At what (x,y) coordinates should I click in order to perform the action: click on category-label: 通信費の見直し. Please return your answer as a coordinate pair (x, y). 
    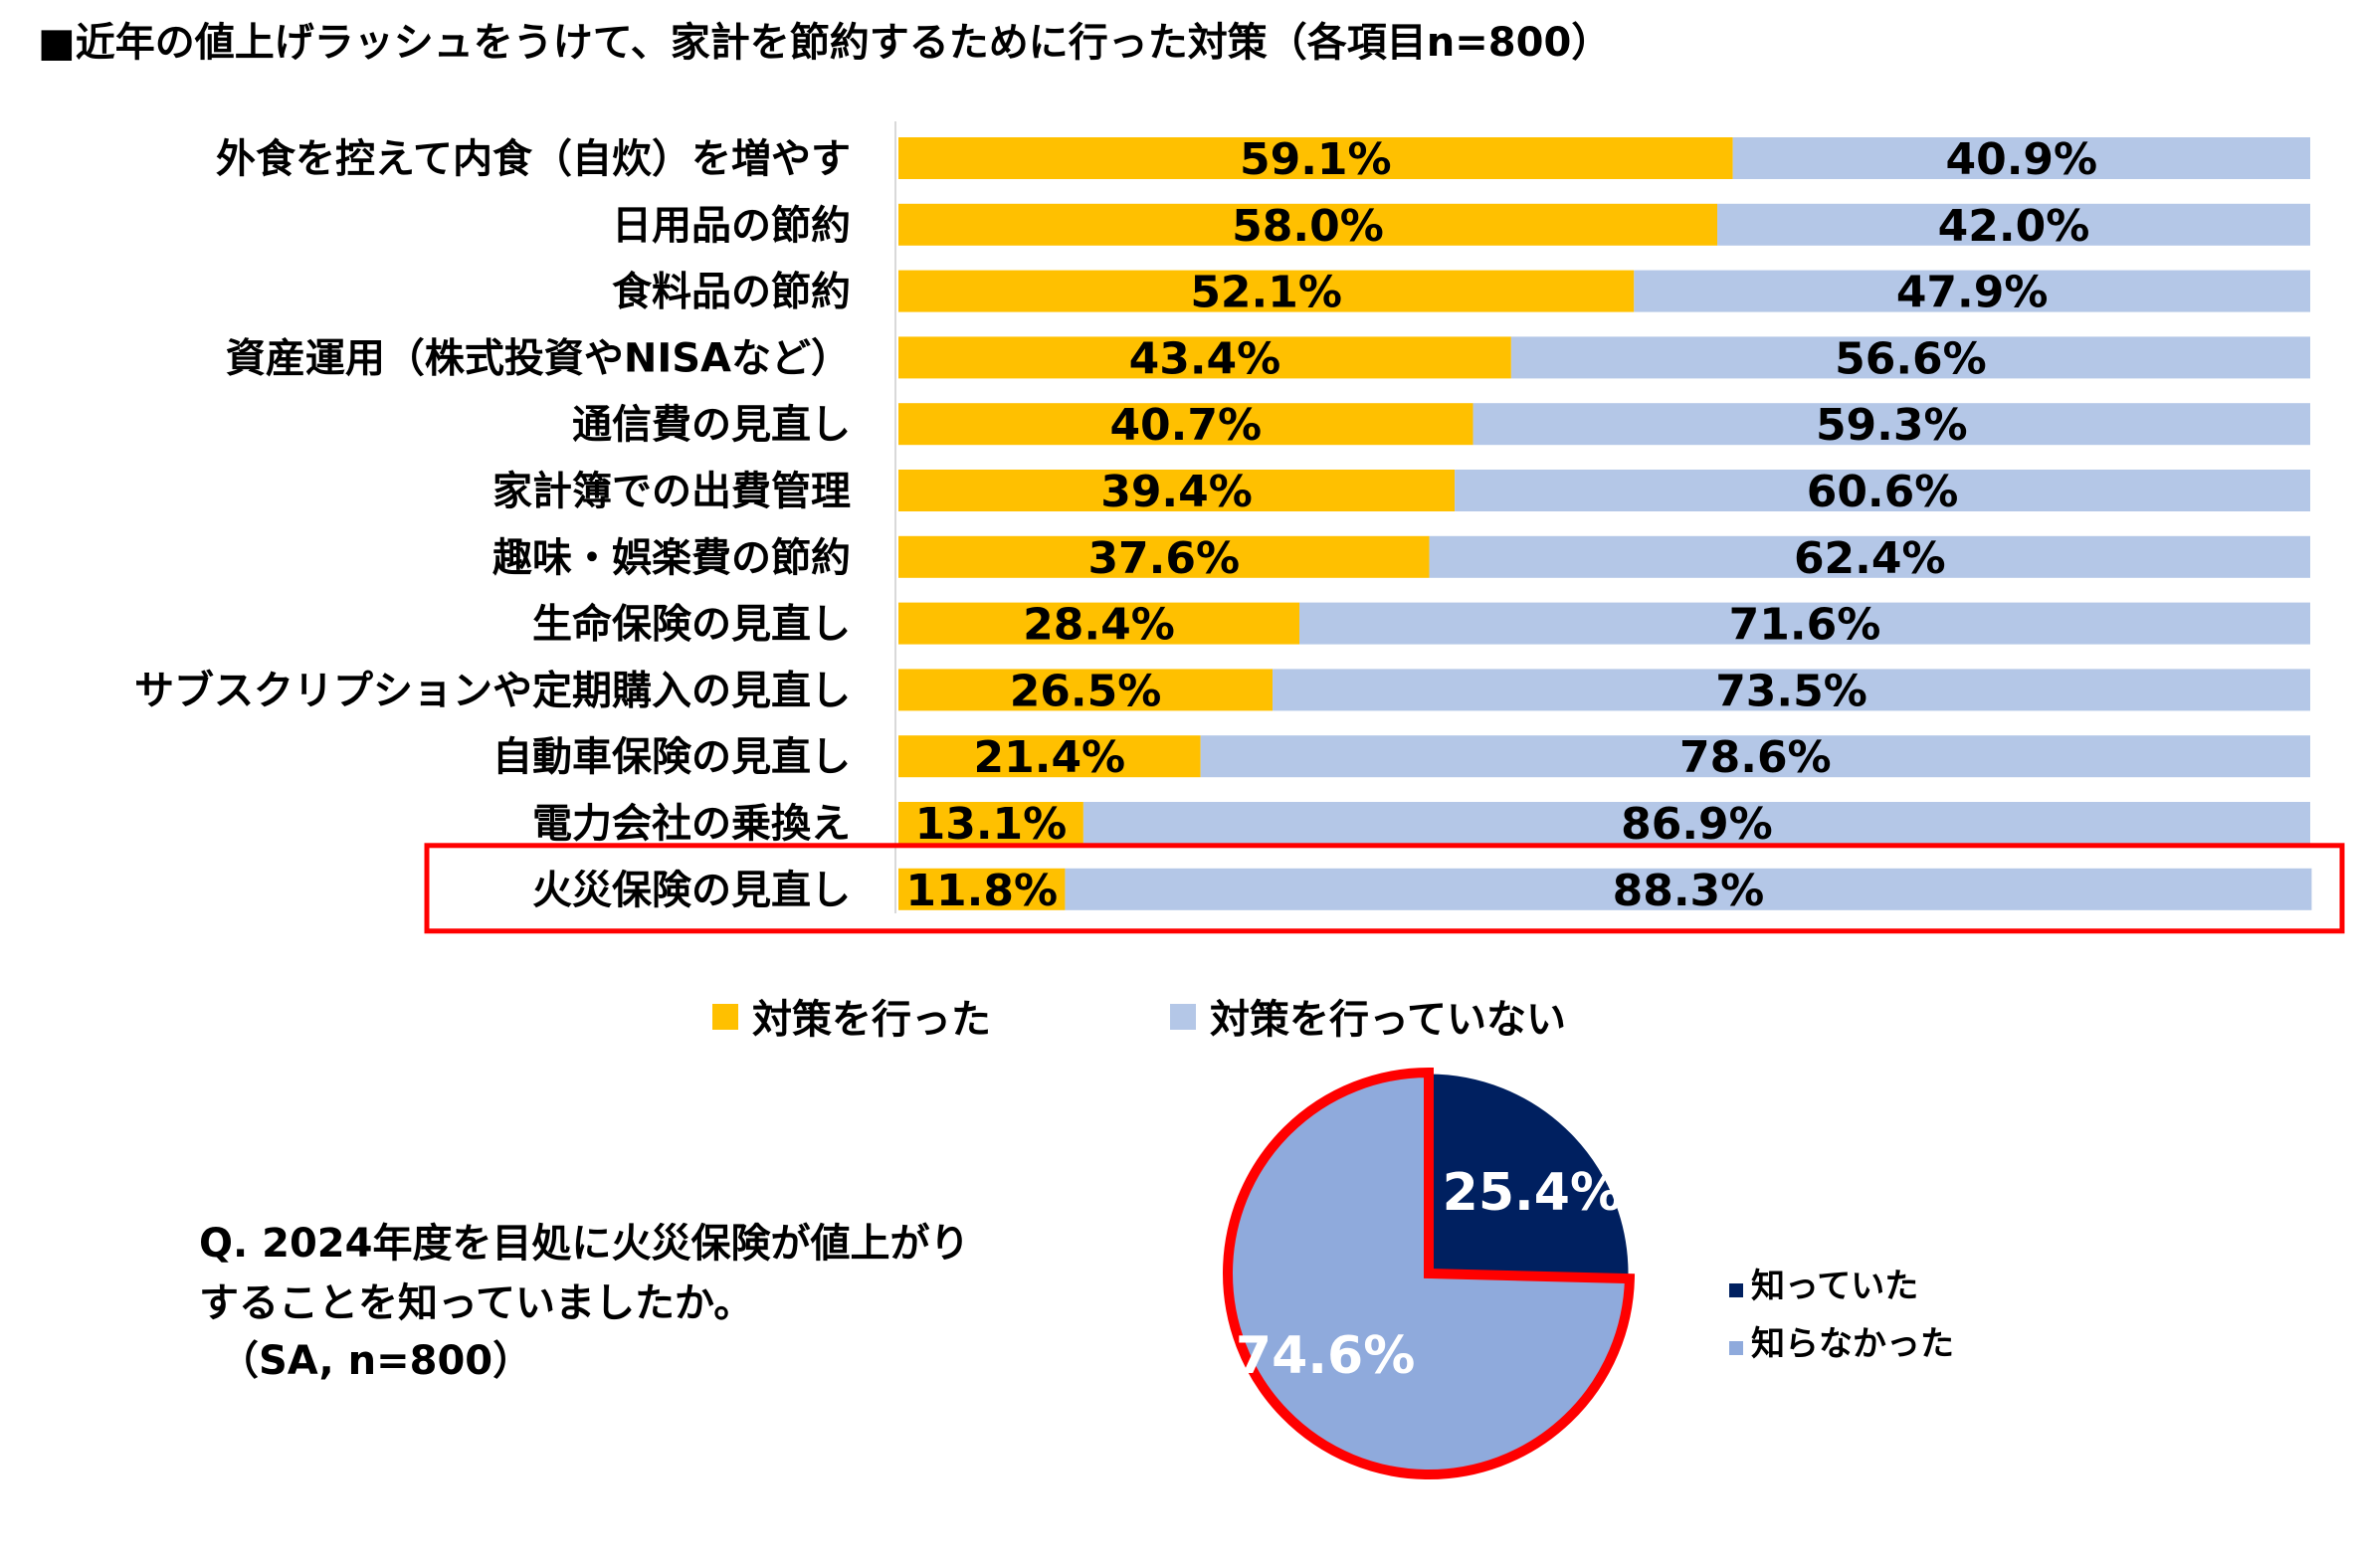
    Looking at the image, I should click on (711, 425).